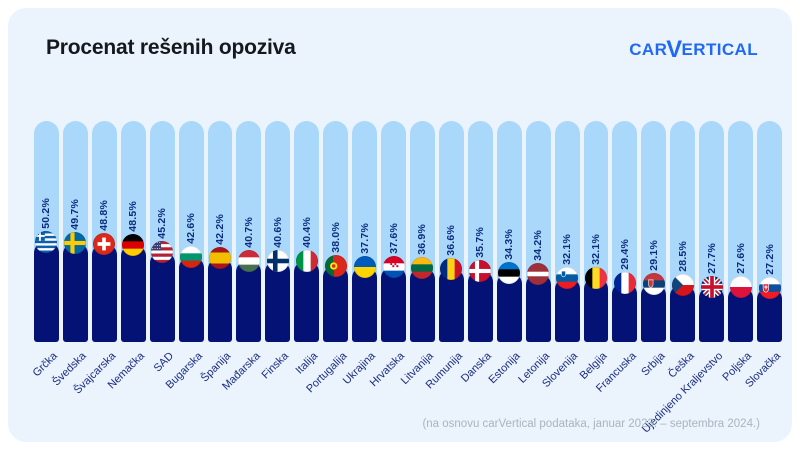 This screenshot has width=800, height=450. Describe the element at coordinates (163, 362) in the screenshot. I see `category-label: SAD` at that location.